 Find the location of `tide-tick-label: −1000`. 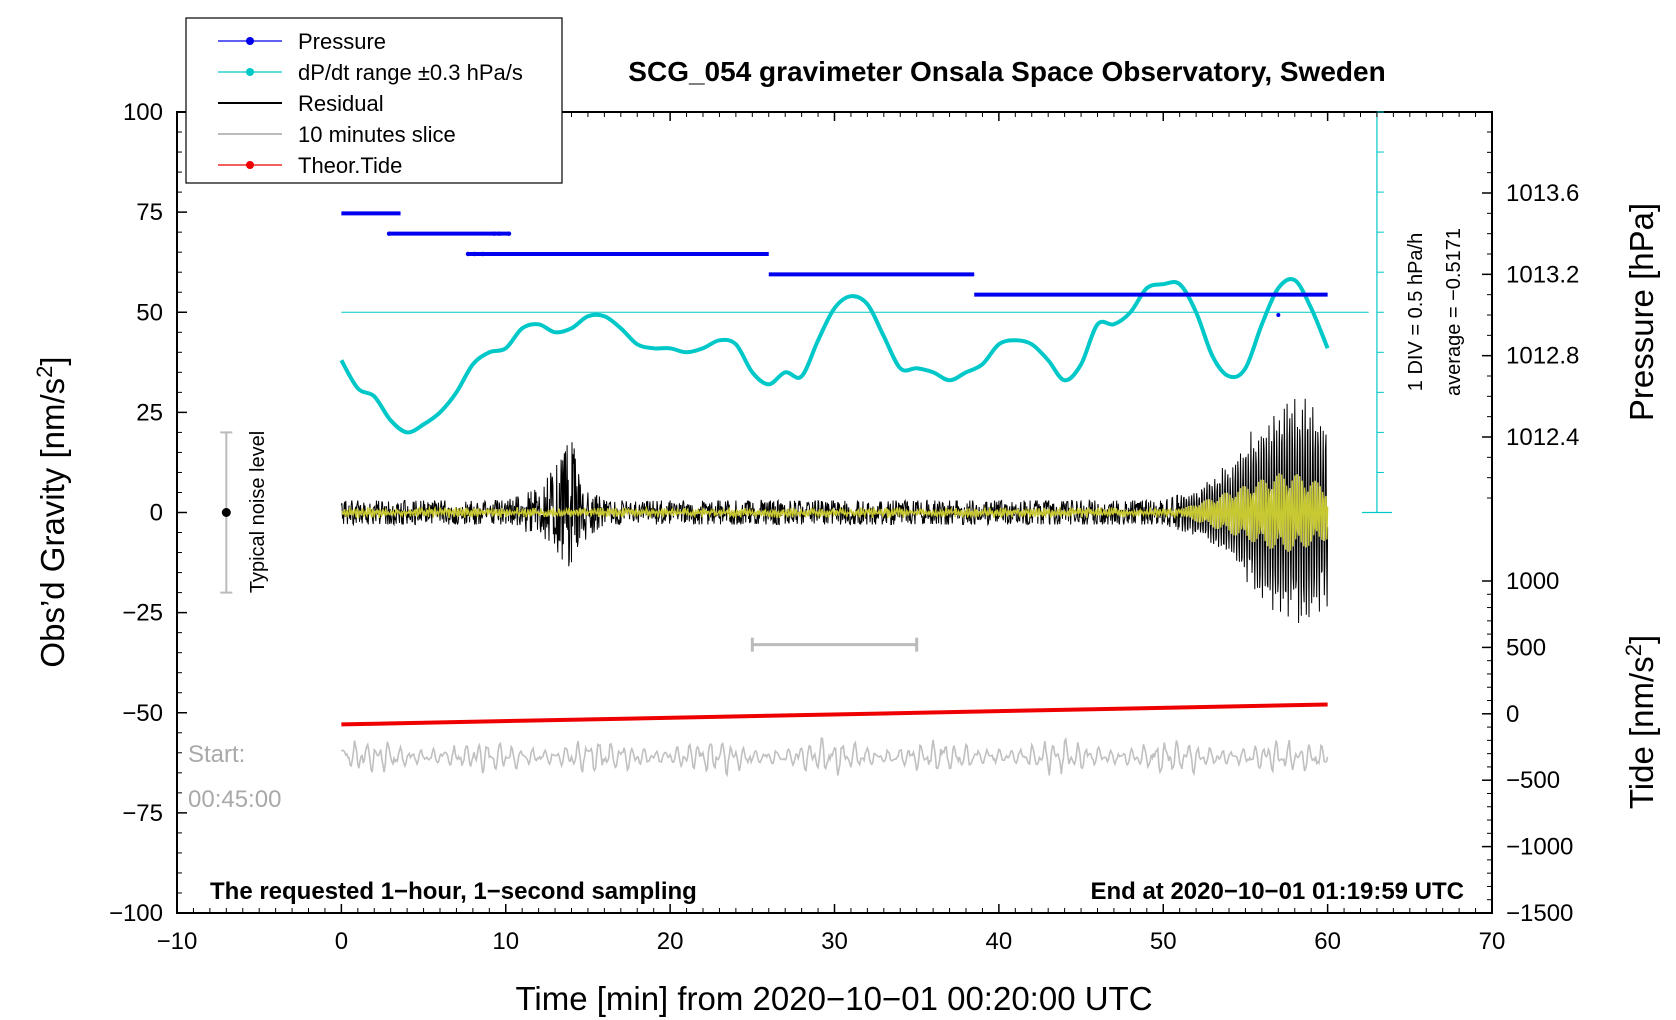

tide-tick-label: −1000 is located at coordinates (1539, 847).